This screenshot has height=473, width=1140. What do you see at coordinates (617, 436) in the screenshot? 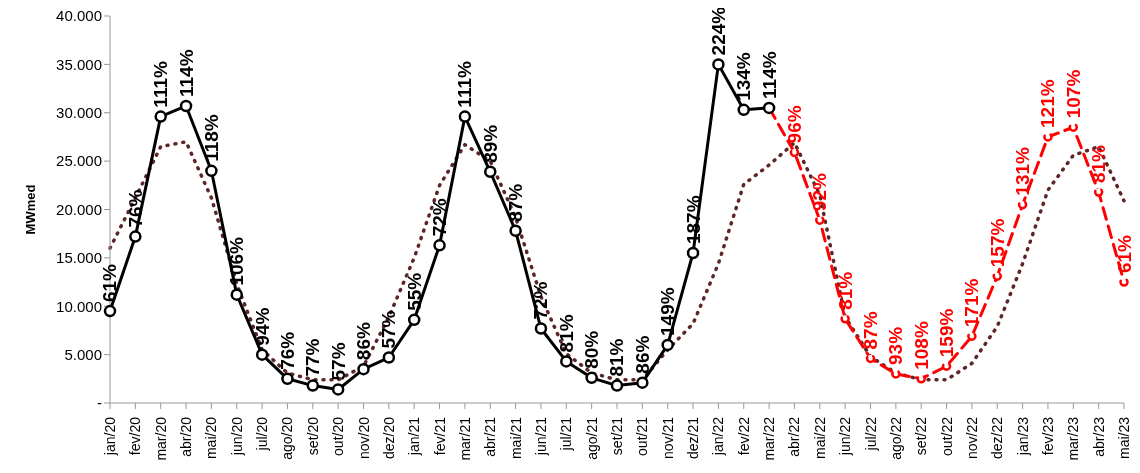
I see `x-tick-label: set/21` at bounding box center [617, 436].